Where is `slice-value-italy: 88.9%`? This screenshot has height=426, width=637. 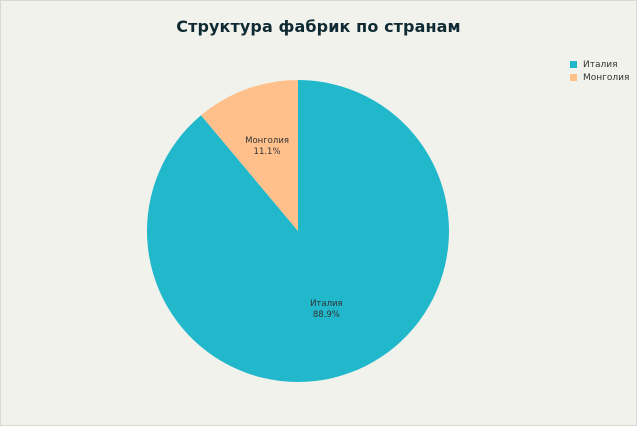
slice-value-italy: 88.9% is located at coordinates (326, 315).